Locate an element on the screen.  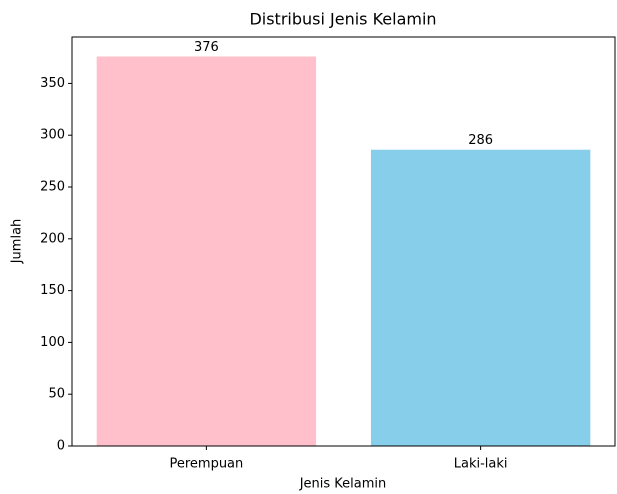
y-tick-label: 50 is located at coordinates (56, 394).